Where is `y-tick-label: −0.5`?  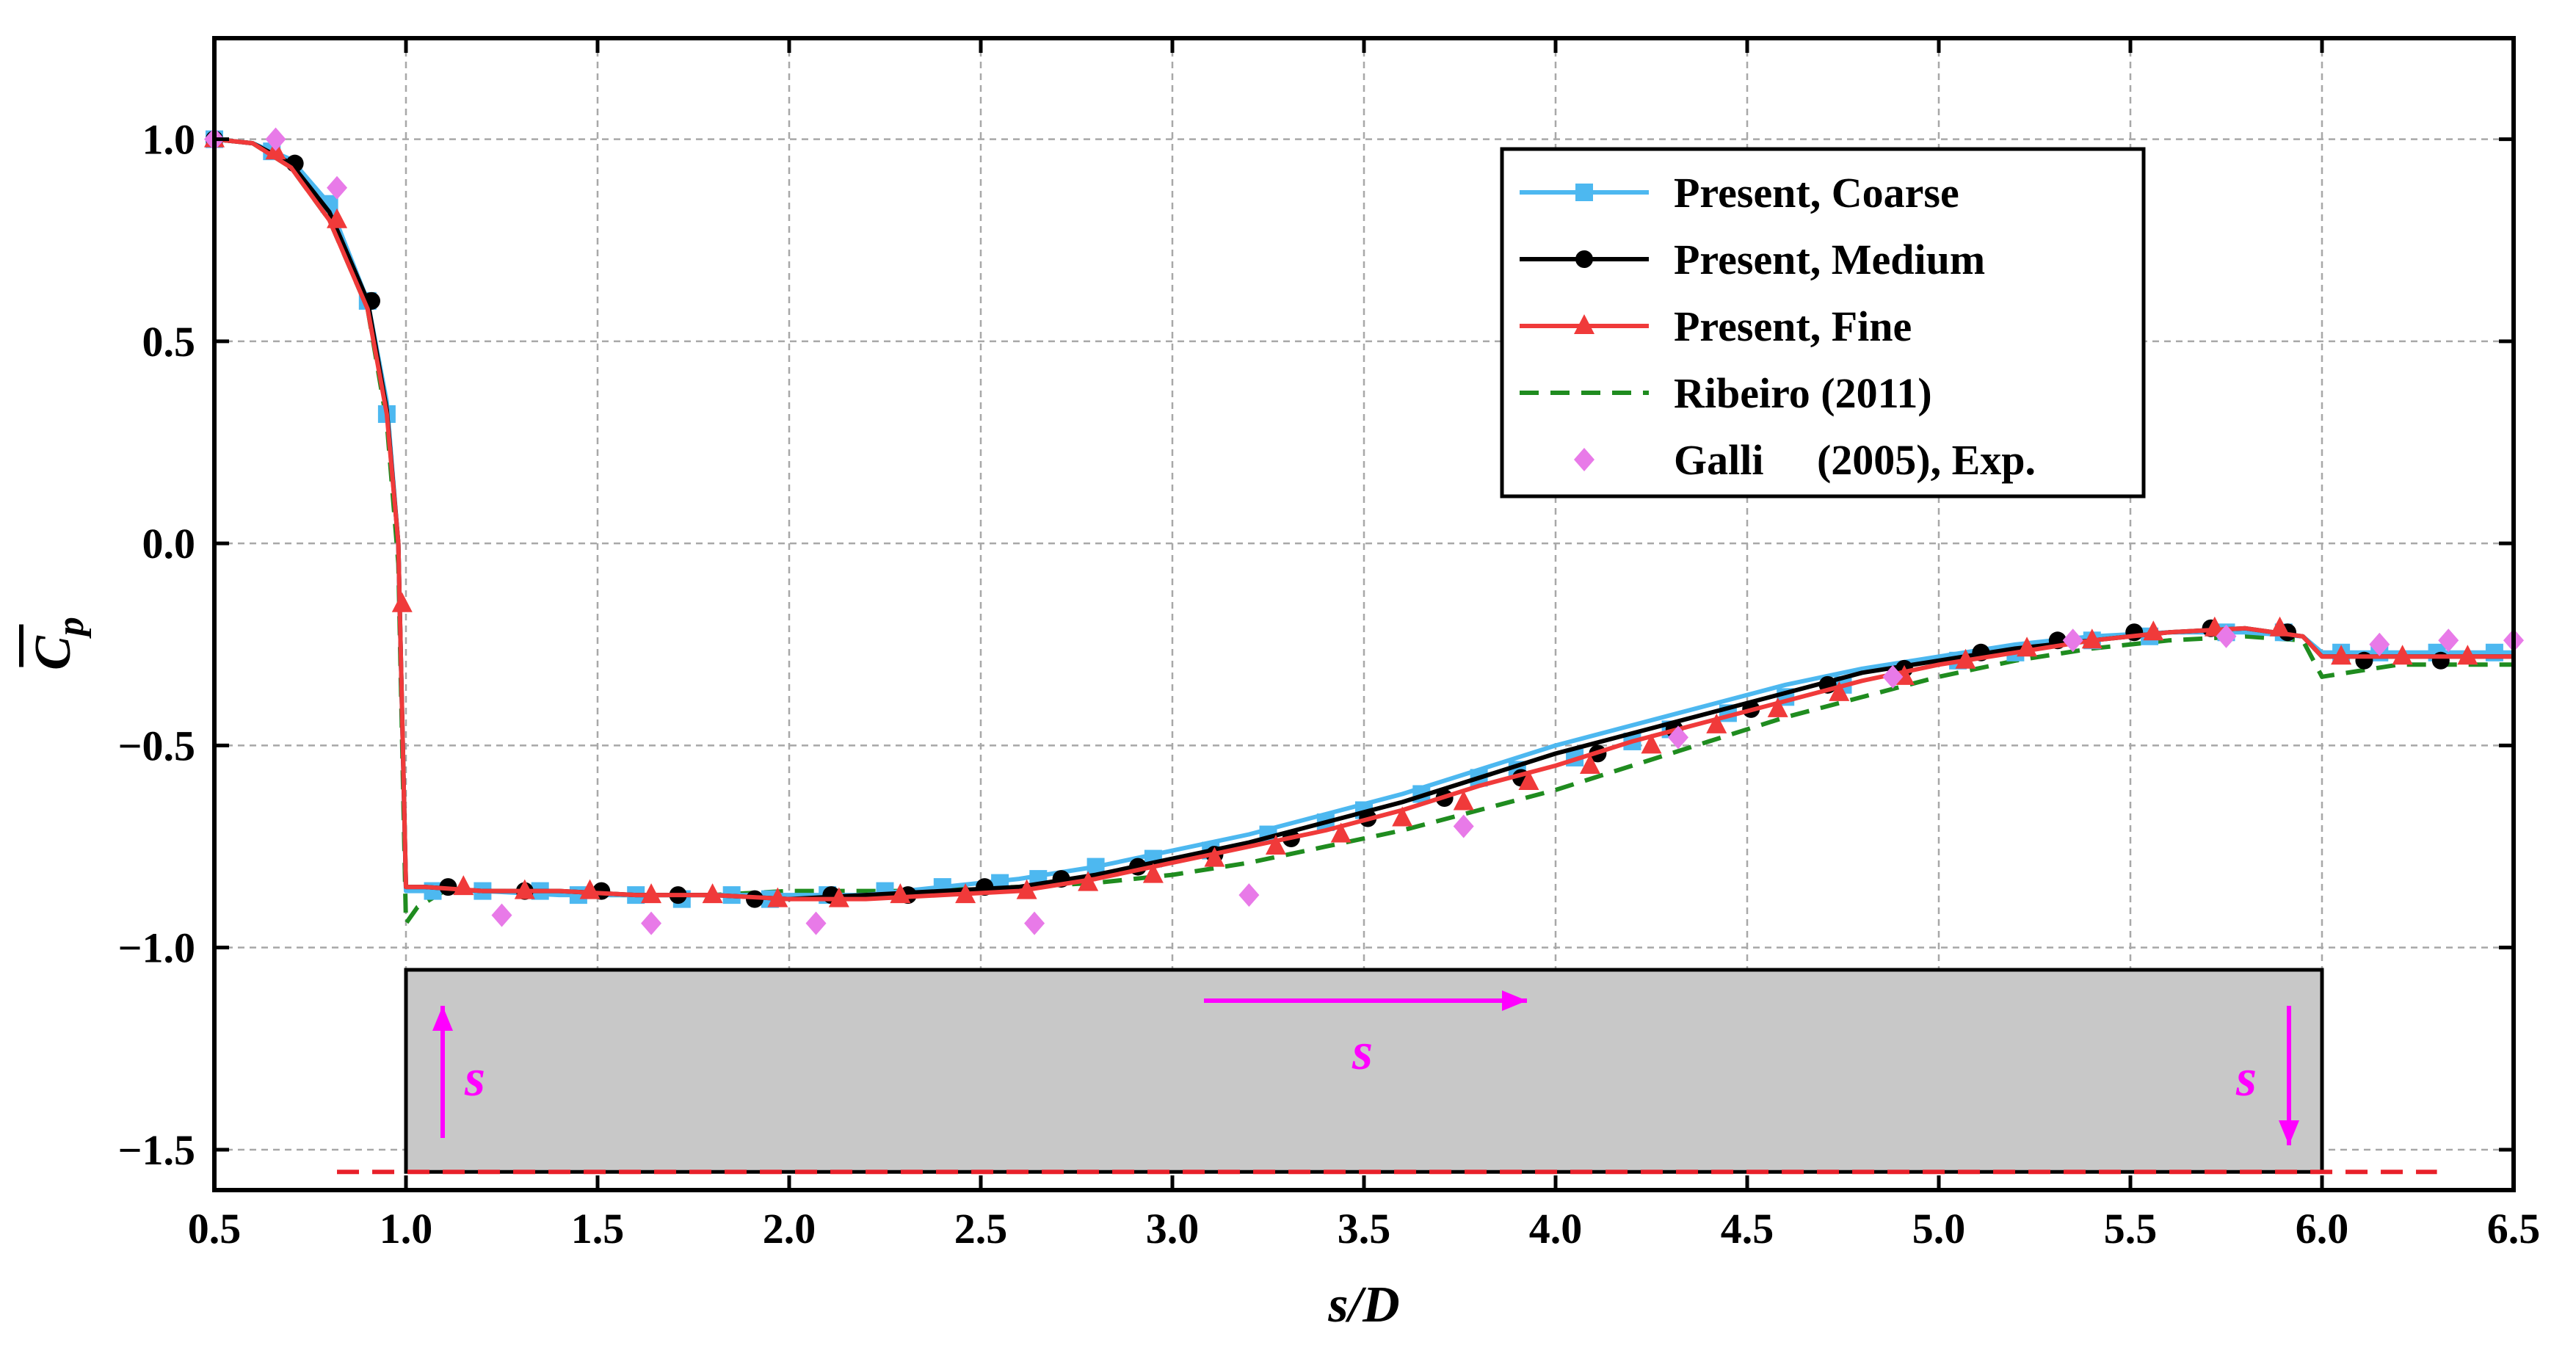 y-tick-label: −0.5 is located at coordinates (156, 745).